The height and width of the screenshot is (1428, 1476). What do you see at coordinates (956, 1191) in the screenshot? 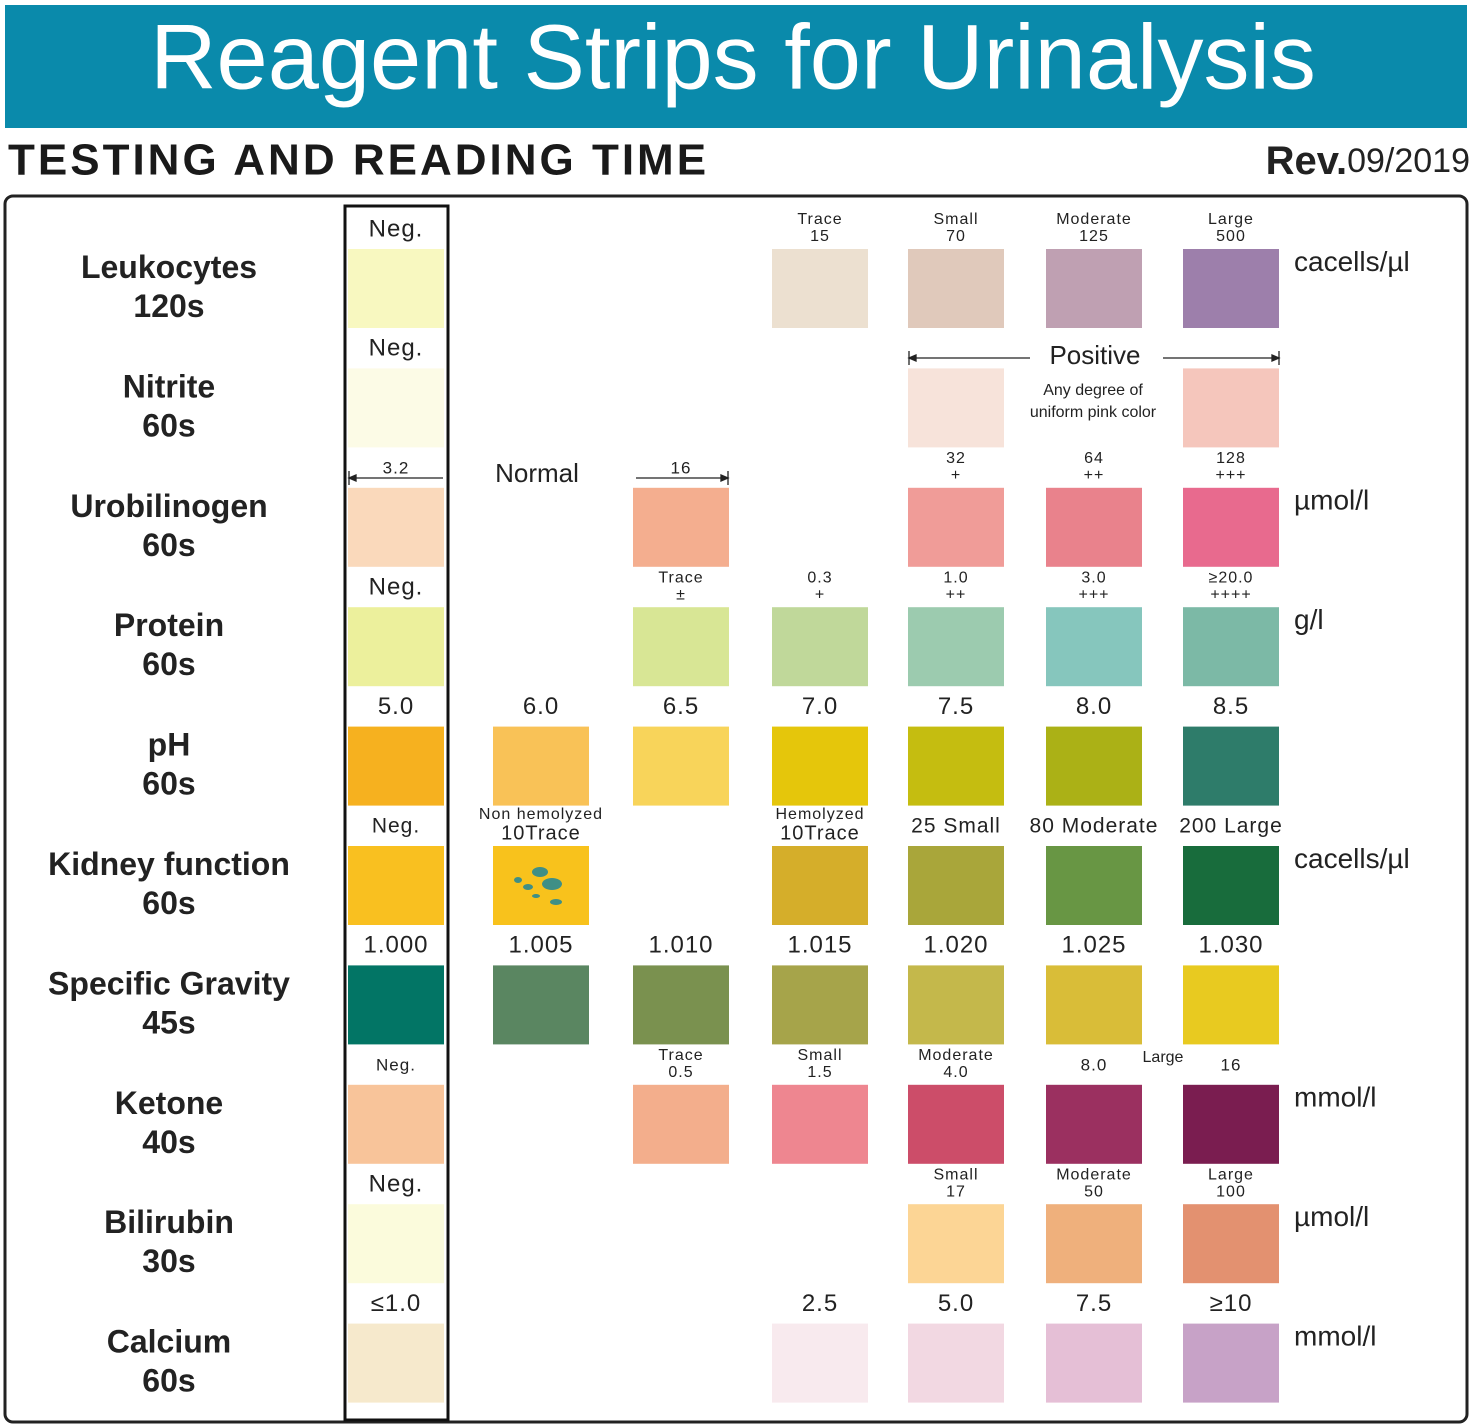
I see `swatch-label: 17` at bounding box center [956, 1191].